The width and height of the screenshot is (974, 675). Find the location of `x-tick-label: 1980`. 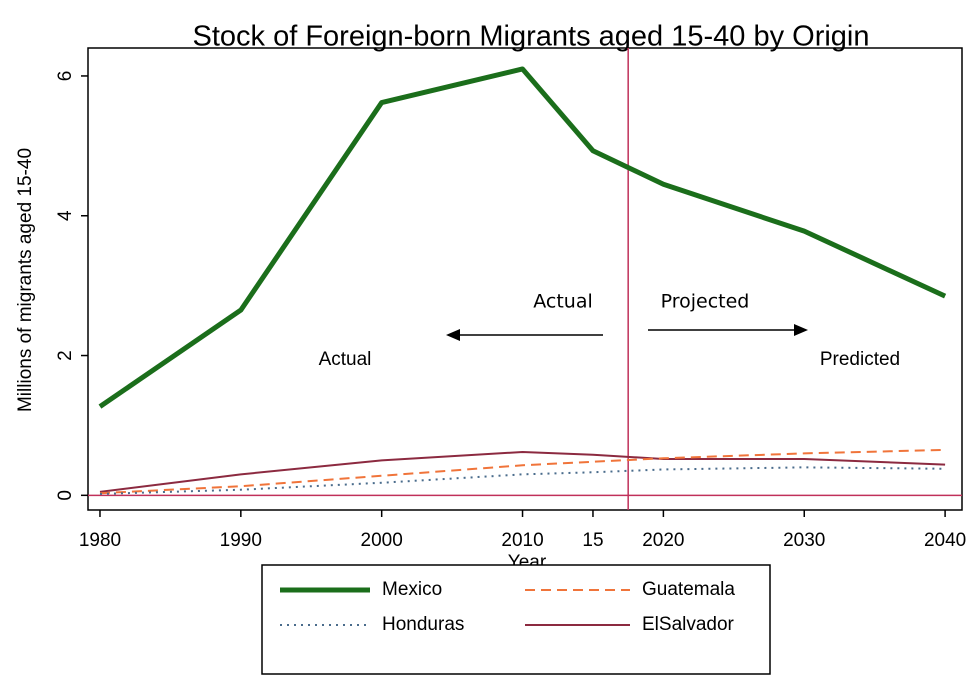

x-tick-label: 1980 is located at coordinates (100, 540).